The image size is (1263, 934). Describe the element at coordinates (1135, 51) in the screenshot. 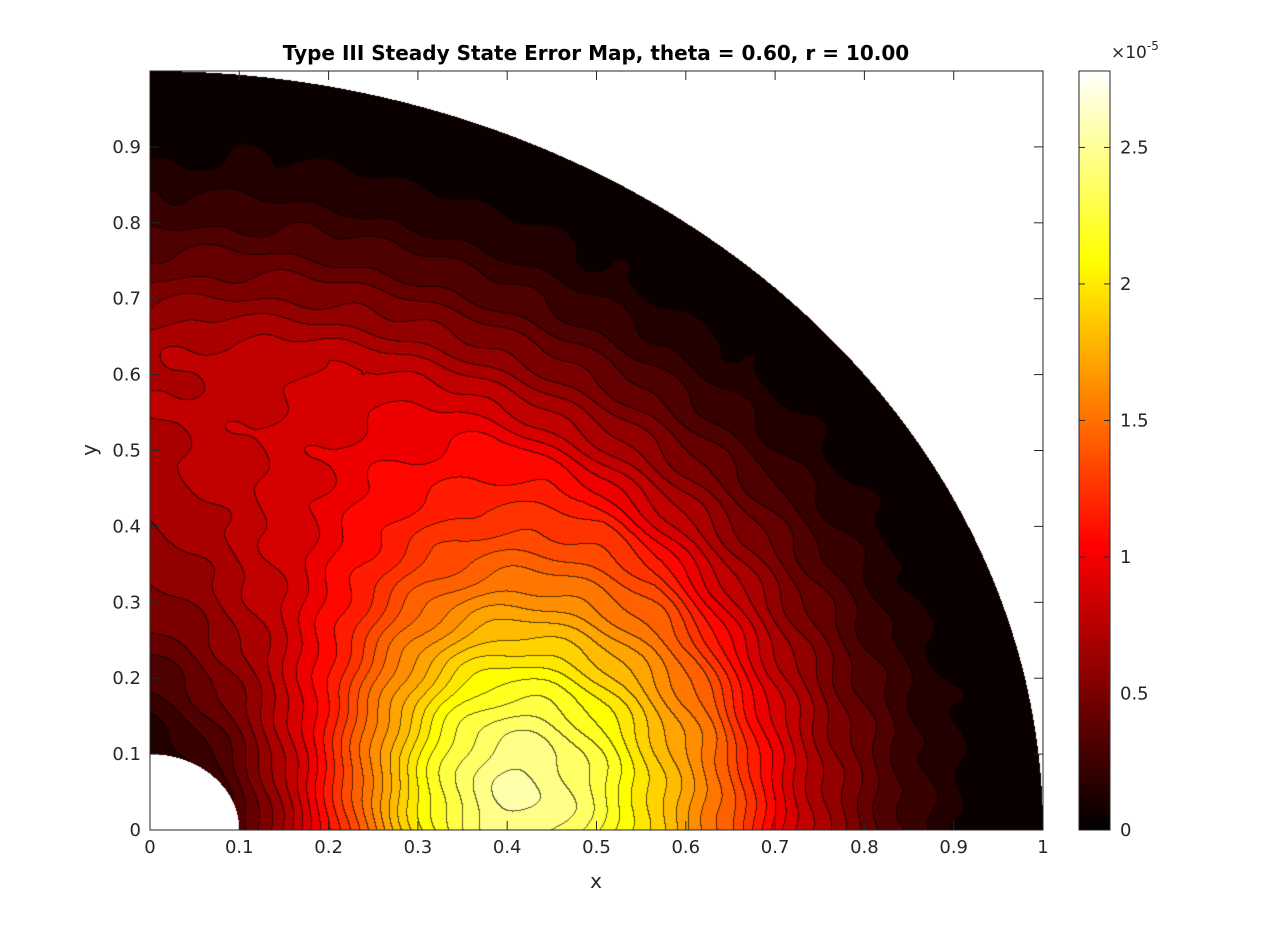

I see `colorbar-exponent: ×10⁻⁵` at that location.